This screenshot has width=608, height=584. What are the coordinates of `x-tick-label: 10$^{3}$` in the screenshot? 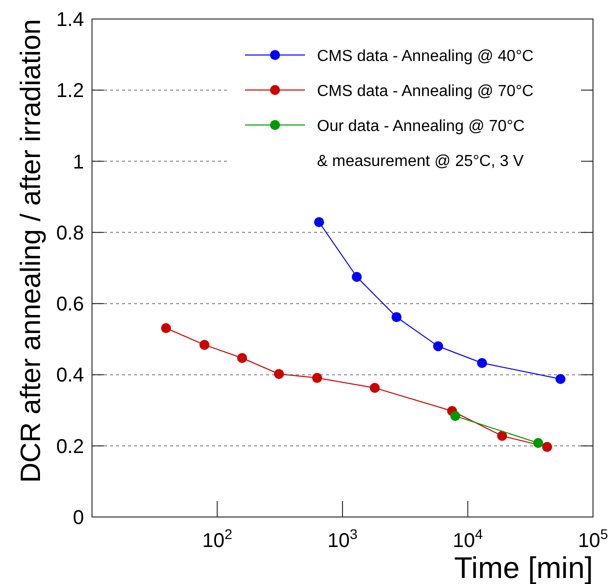 It's located at (342, 539).